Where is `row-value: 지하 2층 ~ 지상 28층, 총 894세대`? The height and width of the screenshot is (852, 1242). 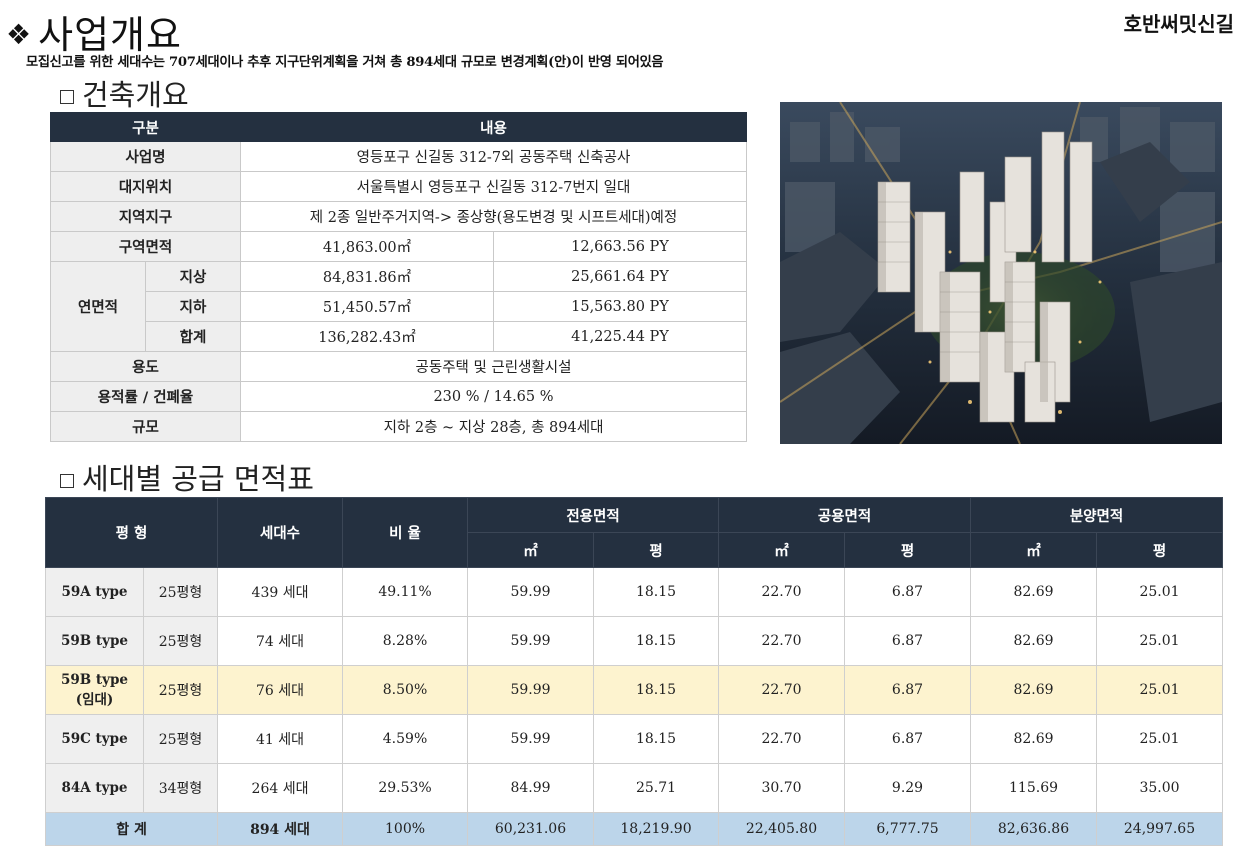 row-value: 지하 2층 ~ 지상 28층, 총 894세대 is located at coordinates (493, 426).